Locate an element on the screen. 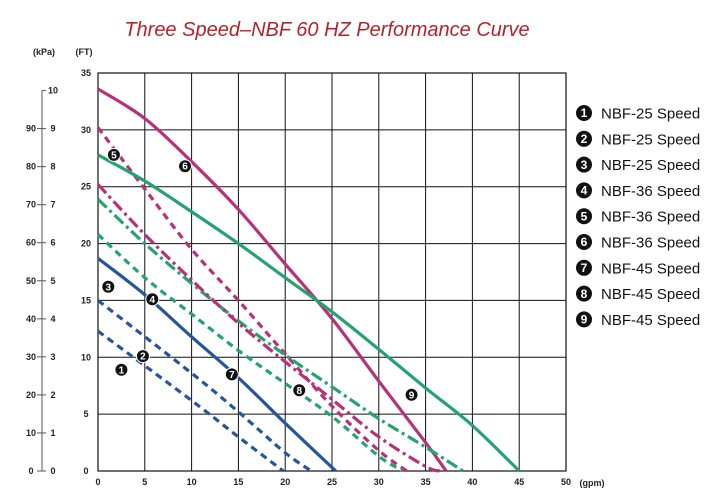  kpa-tick-label: 30 is located at coordinates (31, 357).